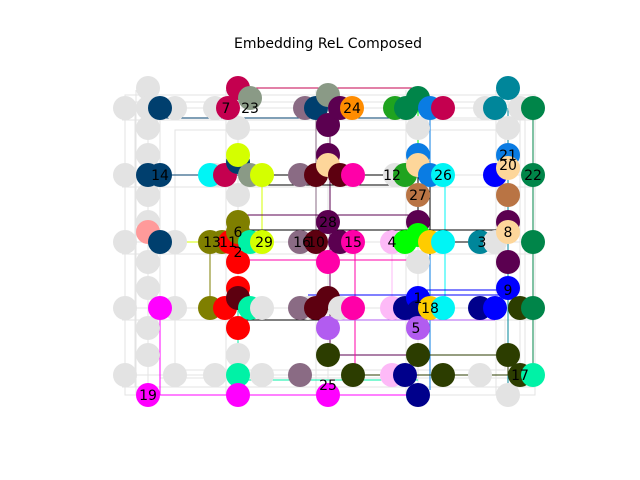 Image resolution: width=640 pixels, height=480 pixels. I want to click on node-label: 7, so click(226, 109).